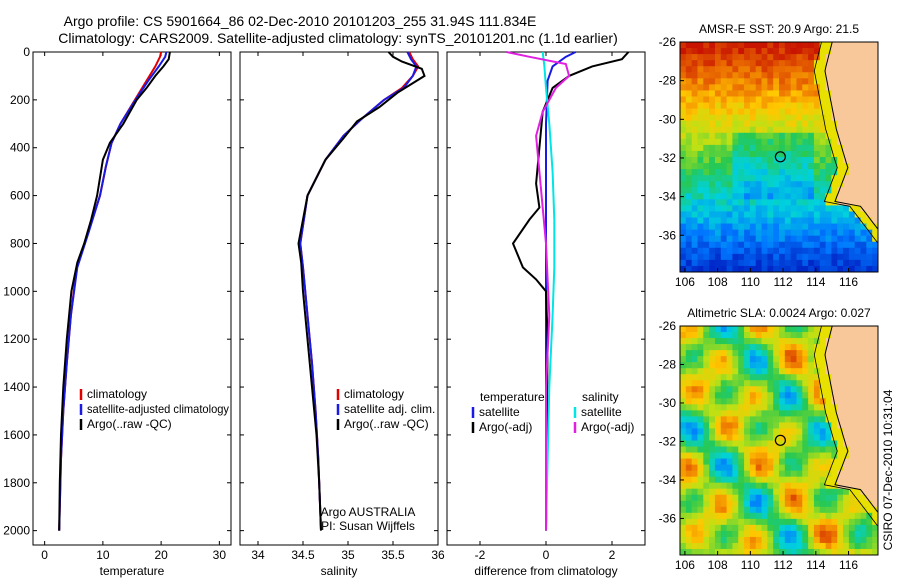 The width and height of the screenshot is (900, 580). What do you see at coordinates (779, 440) in the screenshot?
I see `map-field` at bounding box center [779, 440].